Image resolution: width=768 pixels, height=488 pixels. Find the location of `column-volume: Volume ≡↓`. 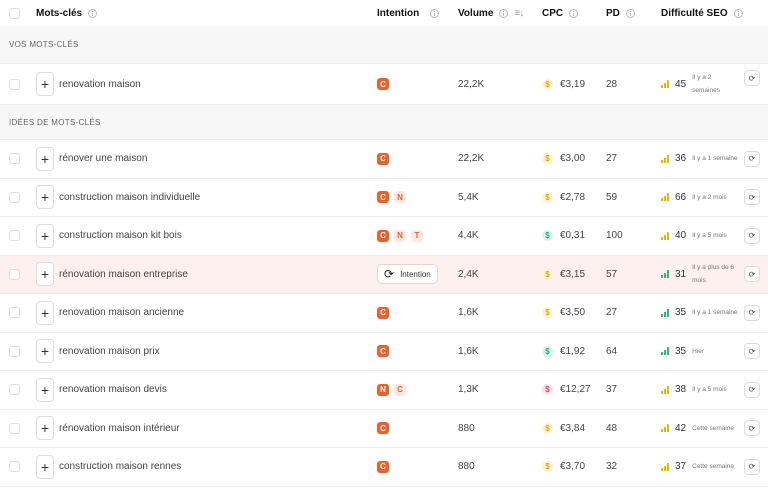

column-volume: Volume ≡↓ is located at coordinates (491, 13).